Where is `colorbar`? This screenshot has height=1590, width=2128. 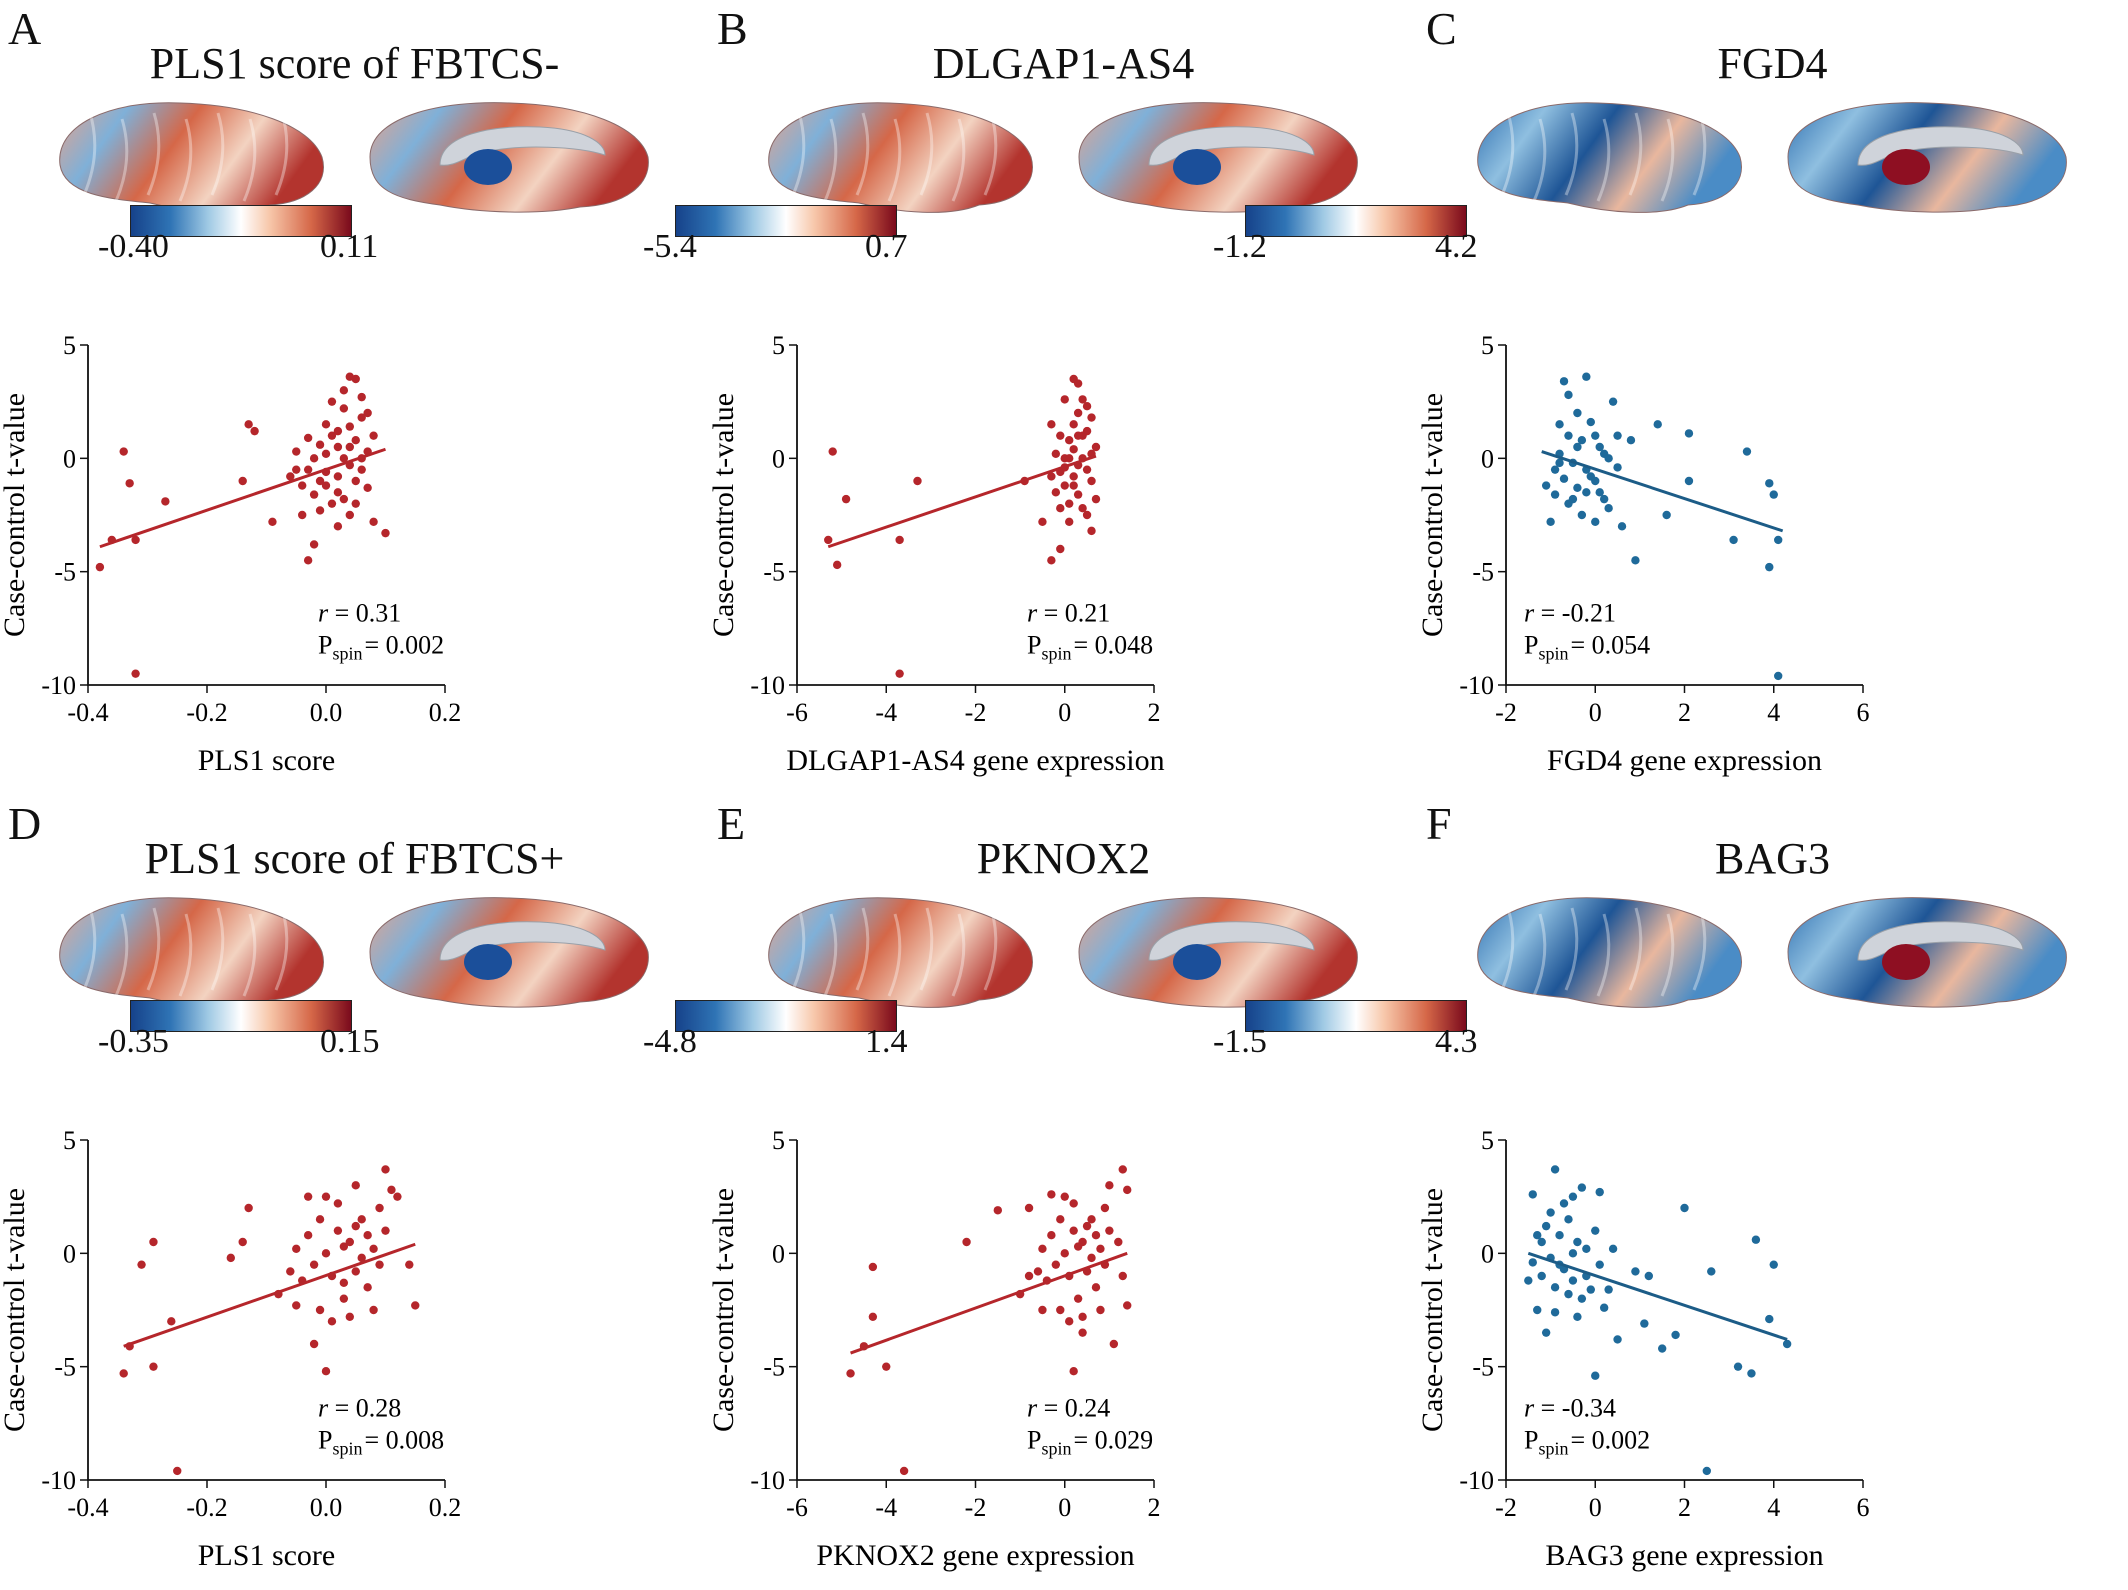 colorbar is located at coordinates (786, 1016).